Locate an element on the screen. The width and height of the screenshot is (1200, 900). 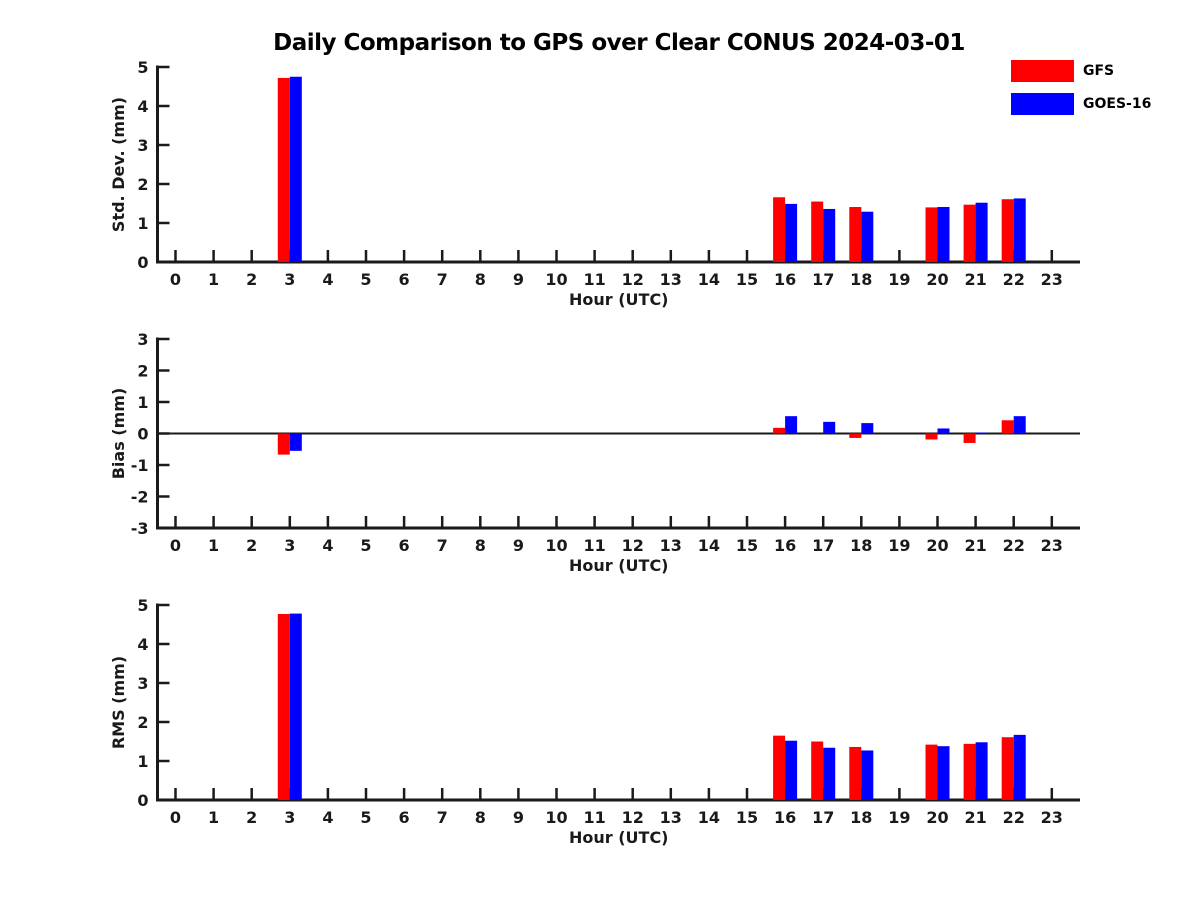
legend-item-gfs: GFS is located at coordinates (1081, 71).